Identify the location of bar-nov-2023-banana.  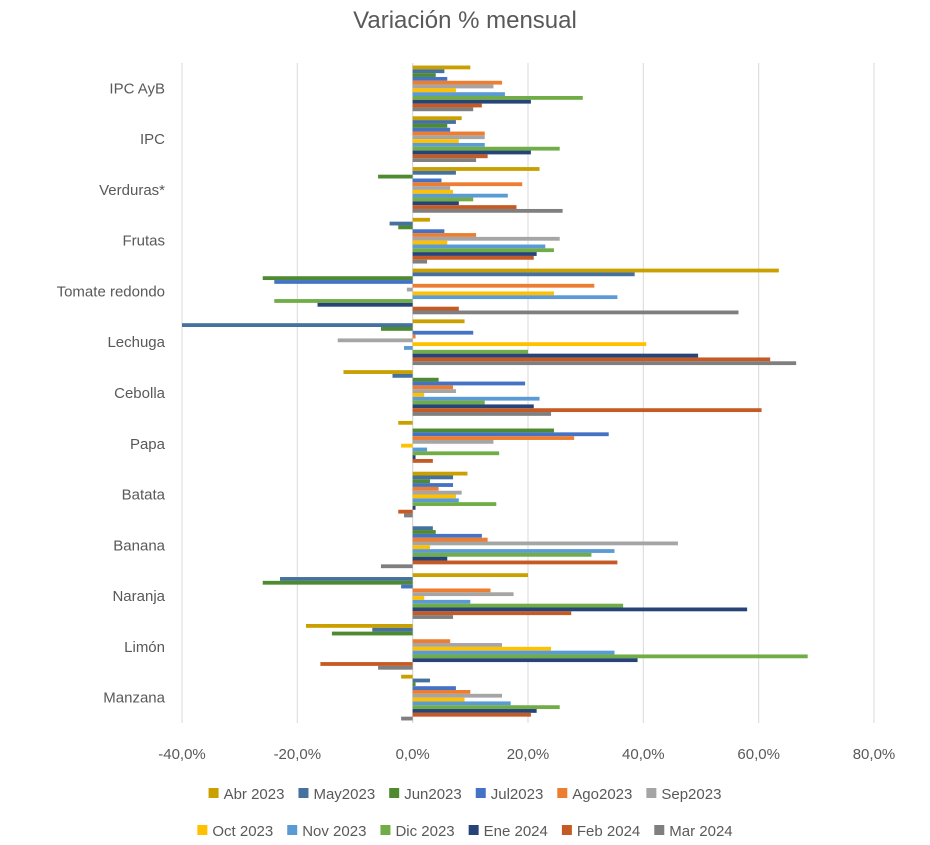
(513, 551).